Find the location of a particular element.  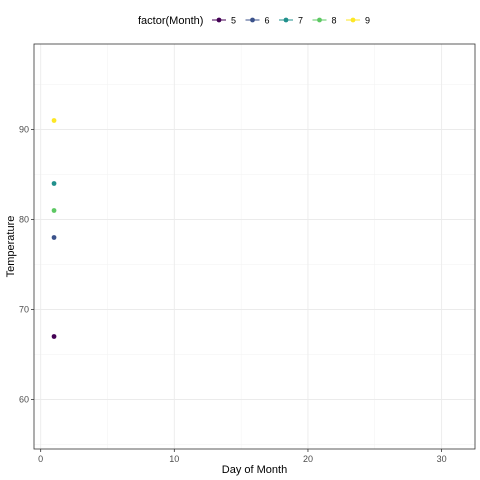

legend-label: 7 is located at coordinates (300, 21).